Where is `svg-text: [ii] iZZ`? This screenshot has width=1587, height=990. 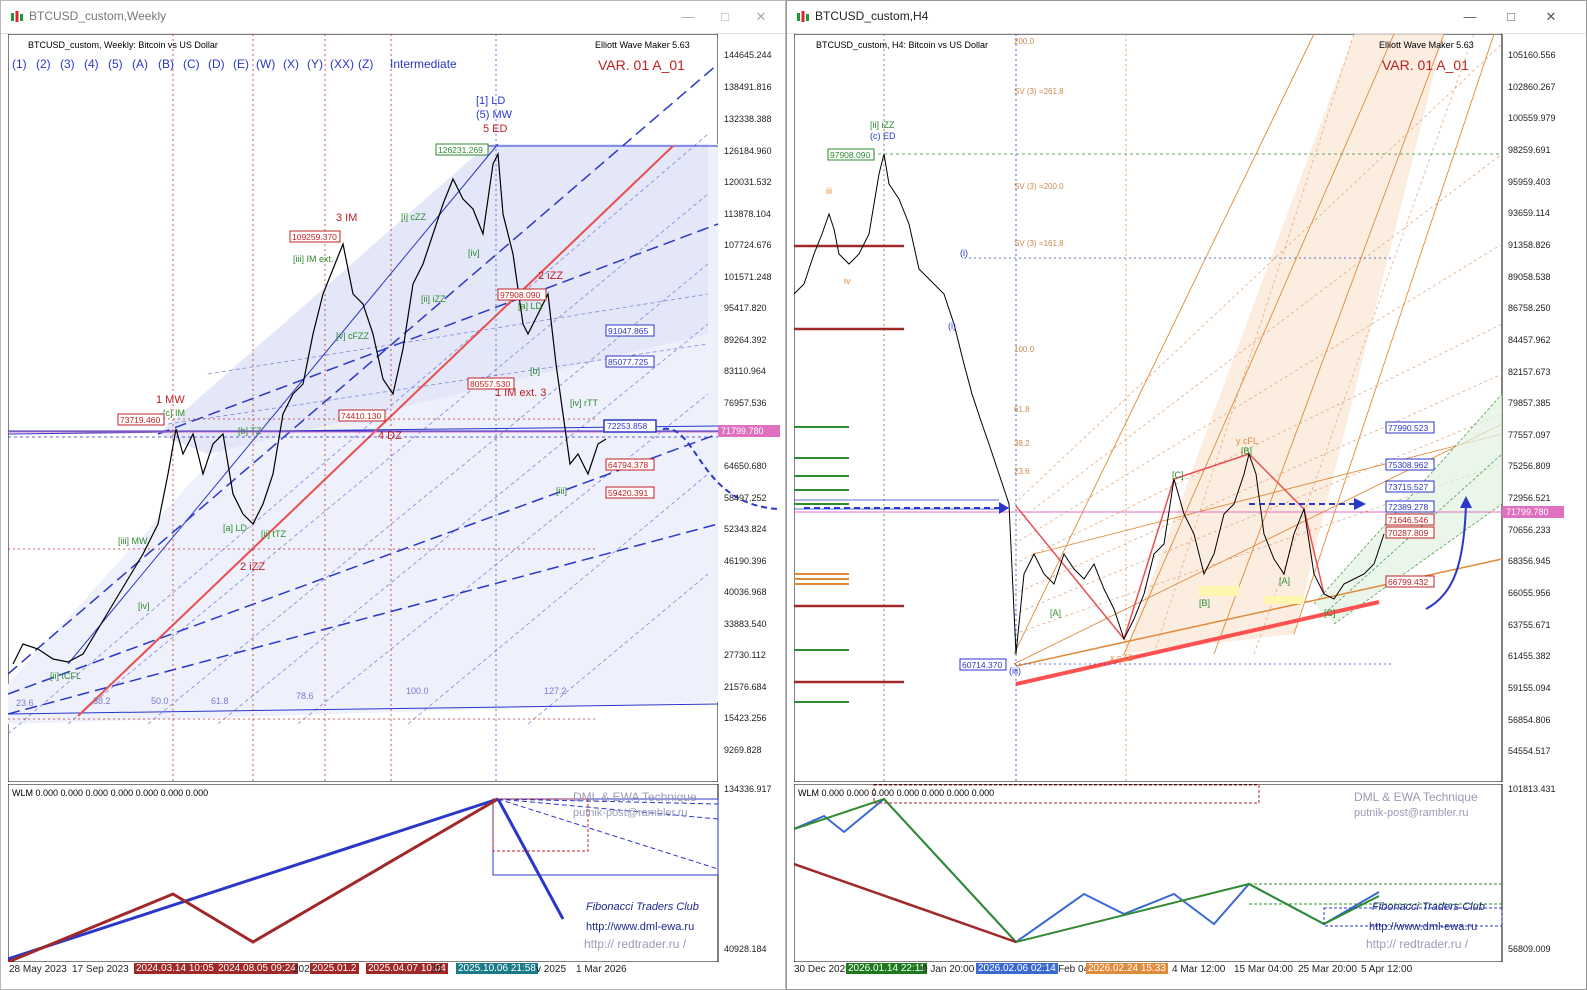
svg-text: [ii] iZZ is located at coordinates (433, 299).